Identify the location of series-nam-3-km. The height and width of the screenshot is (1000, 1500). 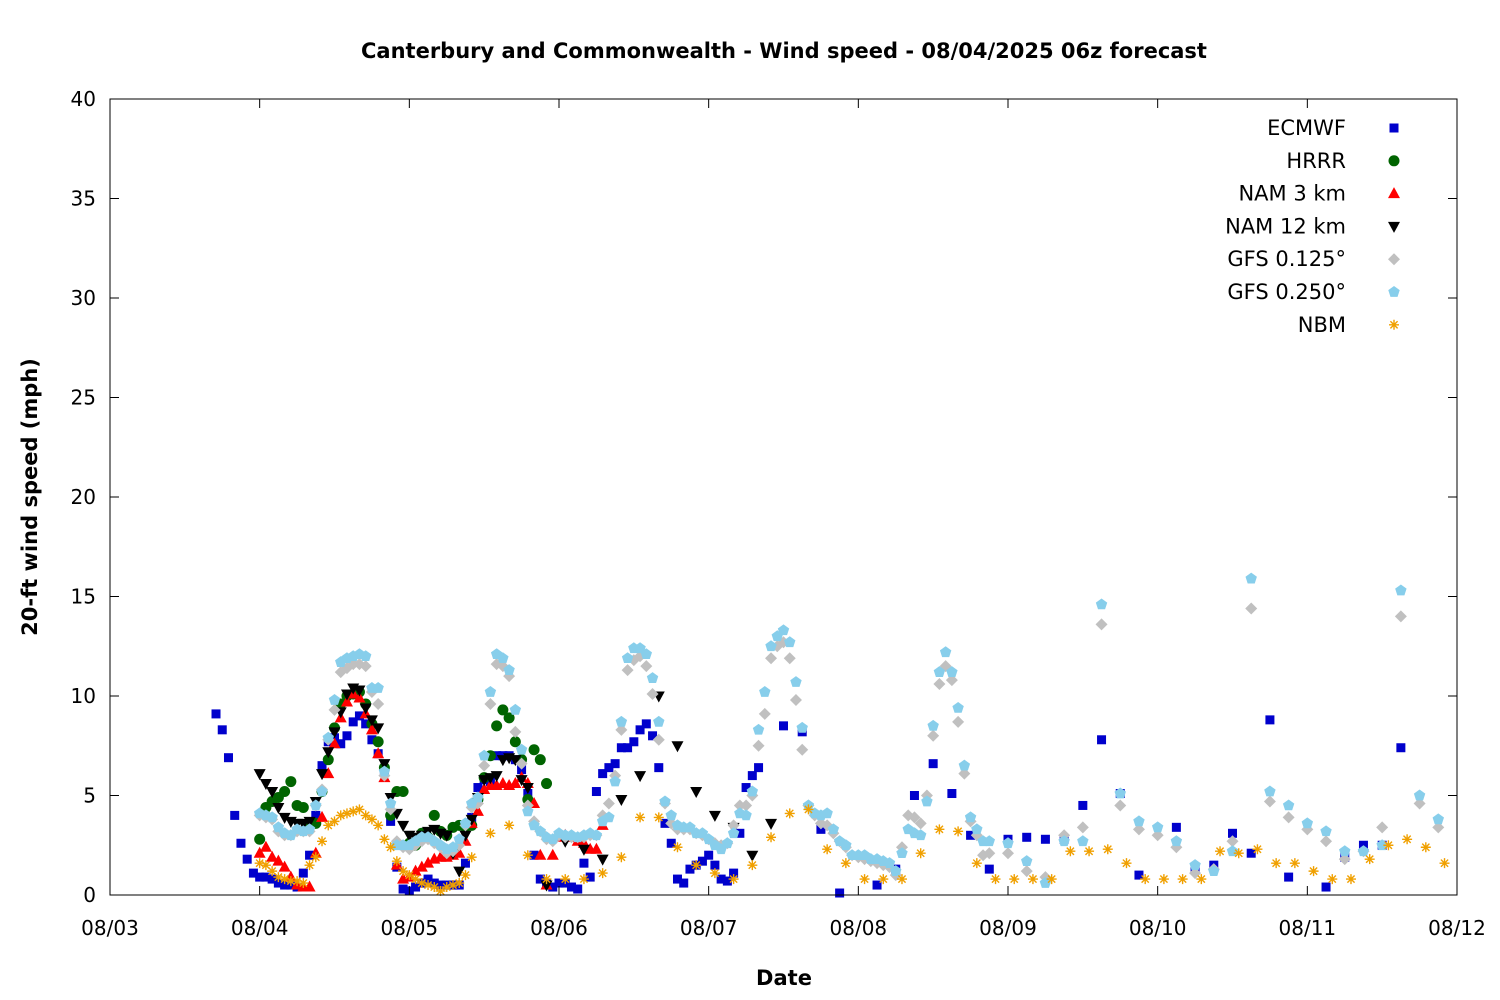
(431, 789).